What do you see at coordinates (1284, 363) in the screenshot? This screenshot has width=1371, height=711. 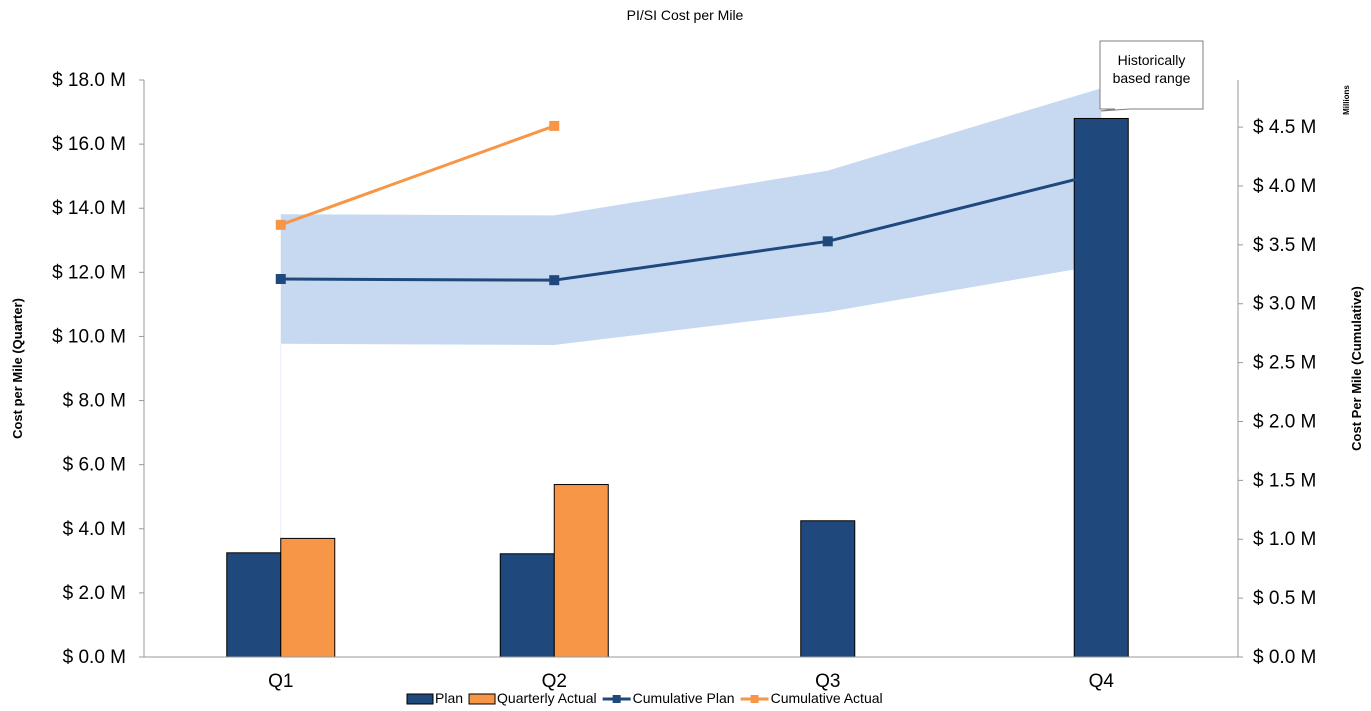 I see `y-tick-label-right: $ 2.5 M` at bounding box center [1284, 363].